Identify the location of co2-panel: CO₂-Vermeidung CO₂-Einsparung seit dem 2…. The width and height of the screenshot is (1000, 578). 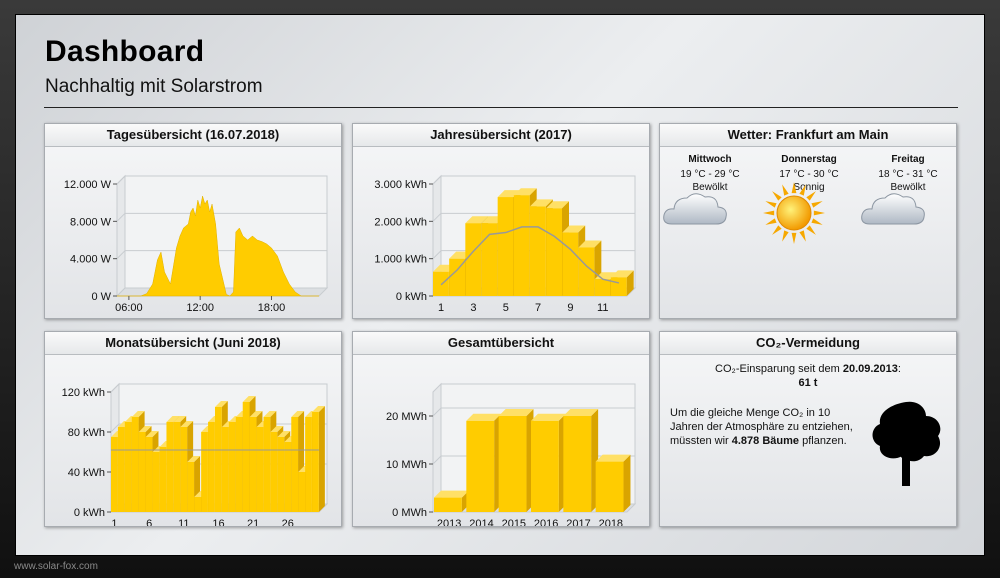
(808, 429).